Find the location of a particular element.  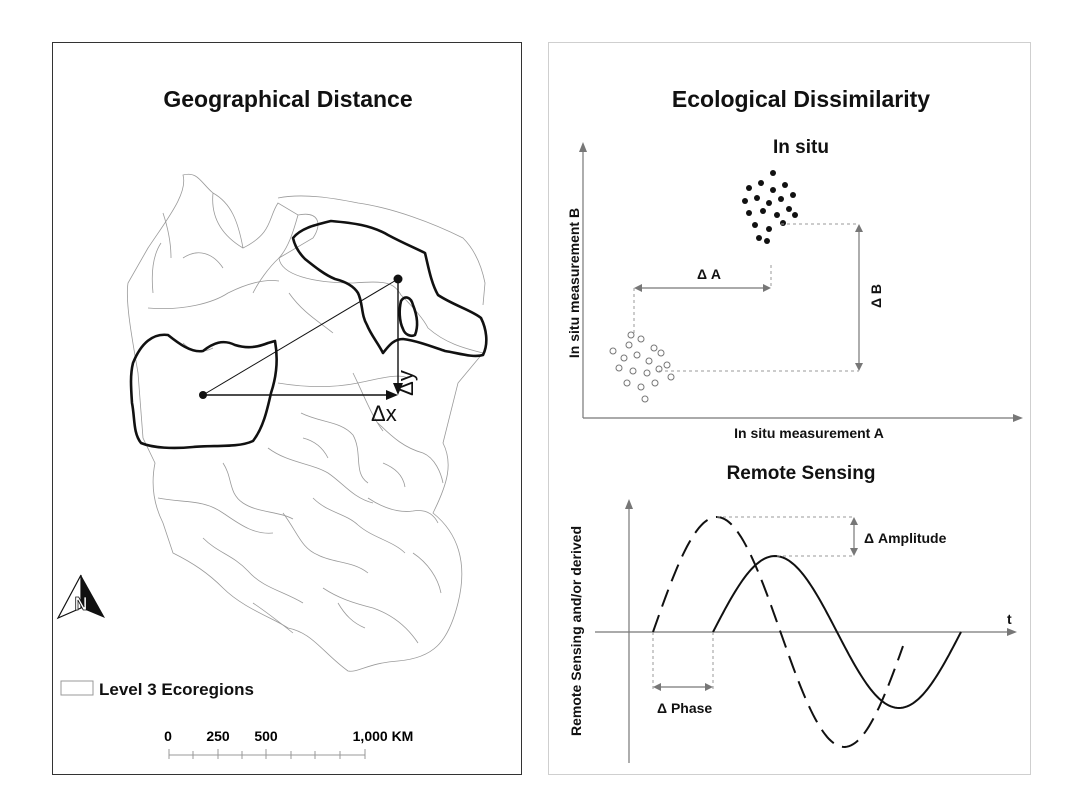

cluster-b-points is located at coordinates (770, 207).